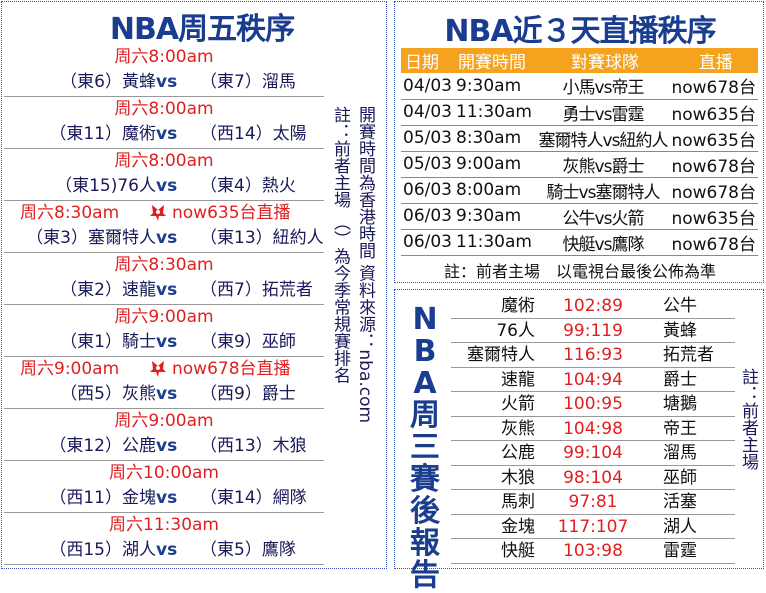 The width and height of the screenshot is (766, 593). What do you see at coordinates (495, 164) in the screenshot?
I see `schedule-time: 9:00am` at bounding box center [495, 164].